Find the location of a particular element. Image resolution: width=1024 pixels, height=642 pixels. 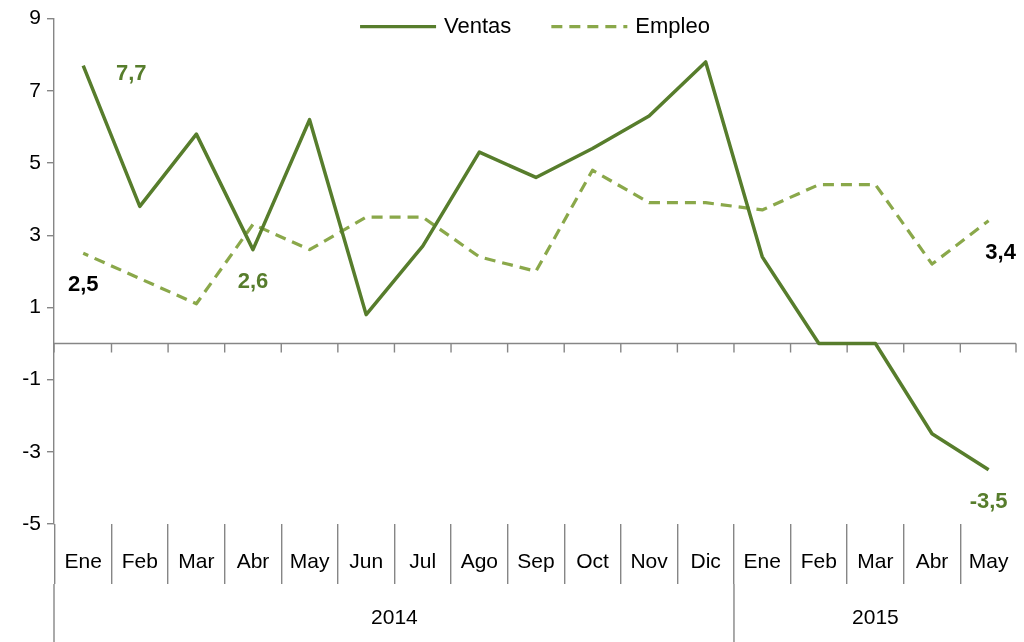

x-tick-label: Dic is located at coordinates (705, 561).